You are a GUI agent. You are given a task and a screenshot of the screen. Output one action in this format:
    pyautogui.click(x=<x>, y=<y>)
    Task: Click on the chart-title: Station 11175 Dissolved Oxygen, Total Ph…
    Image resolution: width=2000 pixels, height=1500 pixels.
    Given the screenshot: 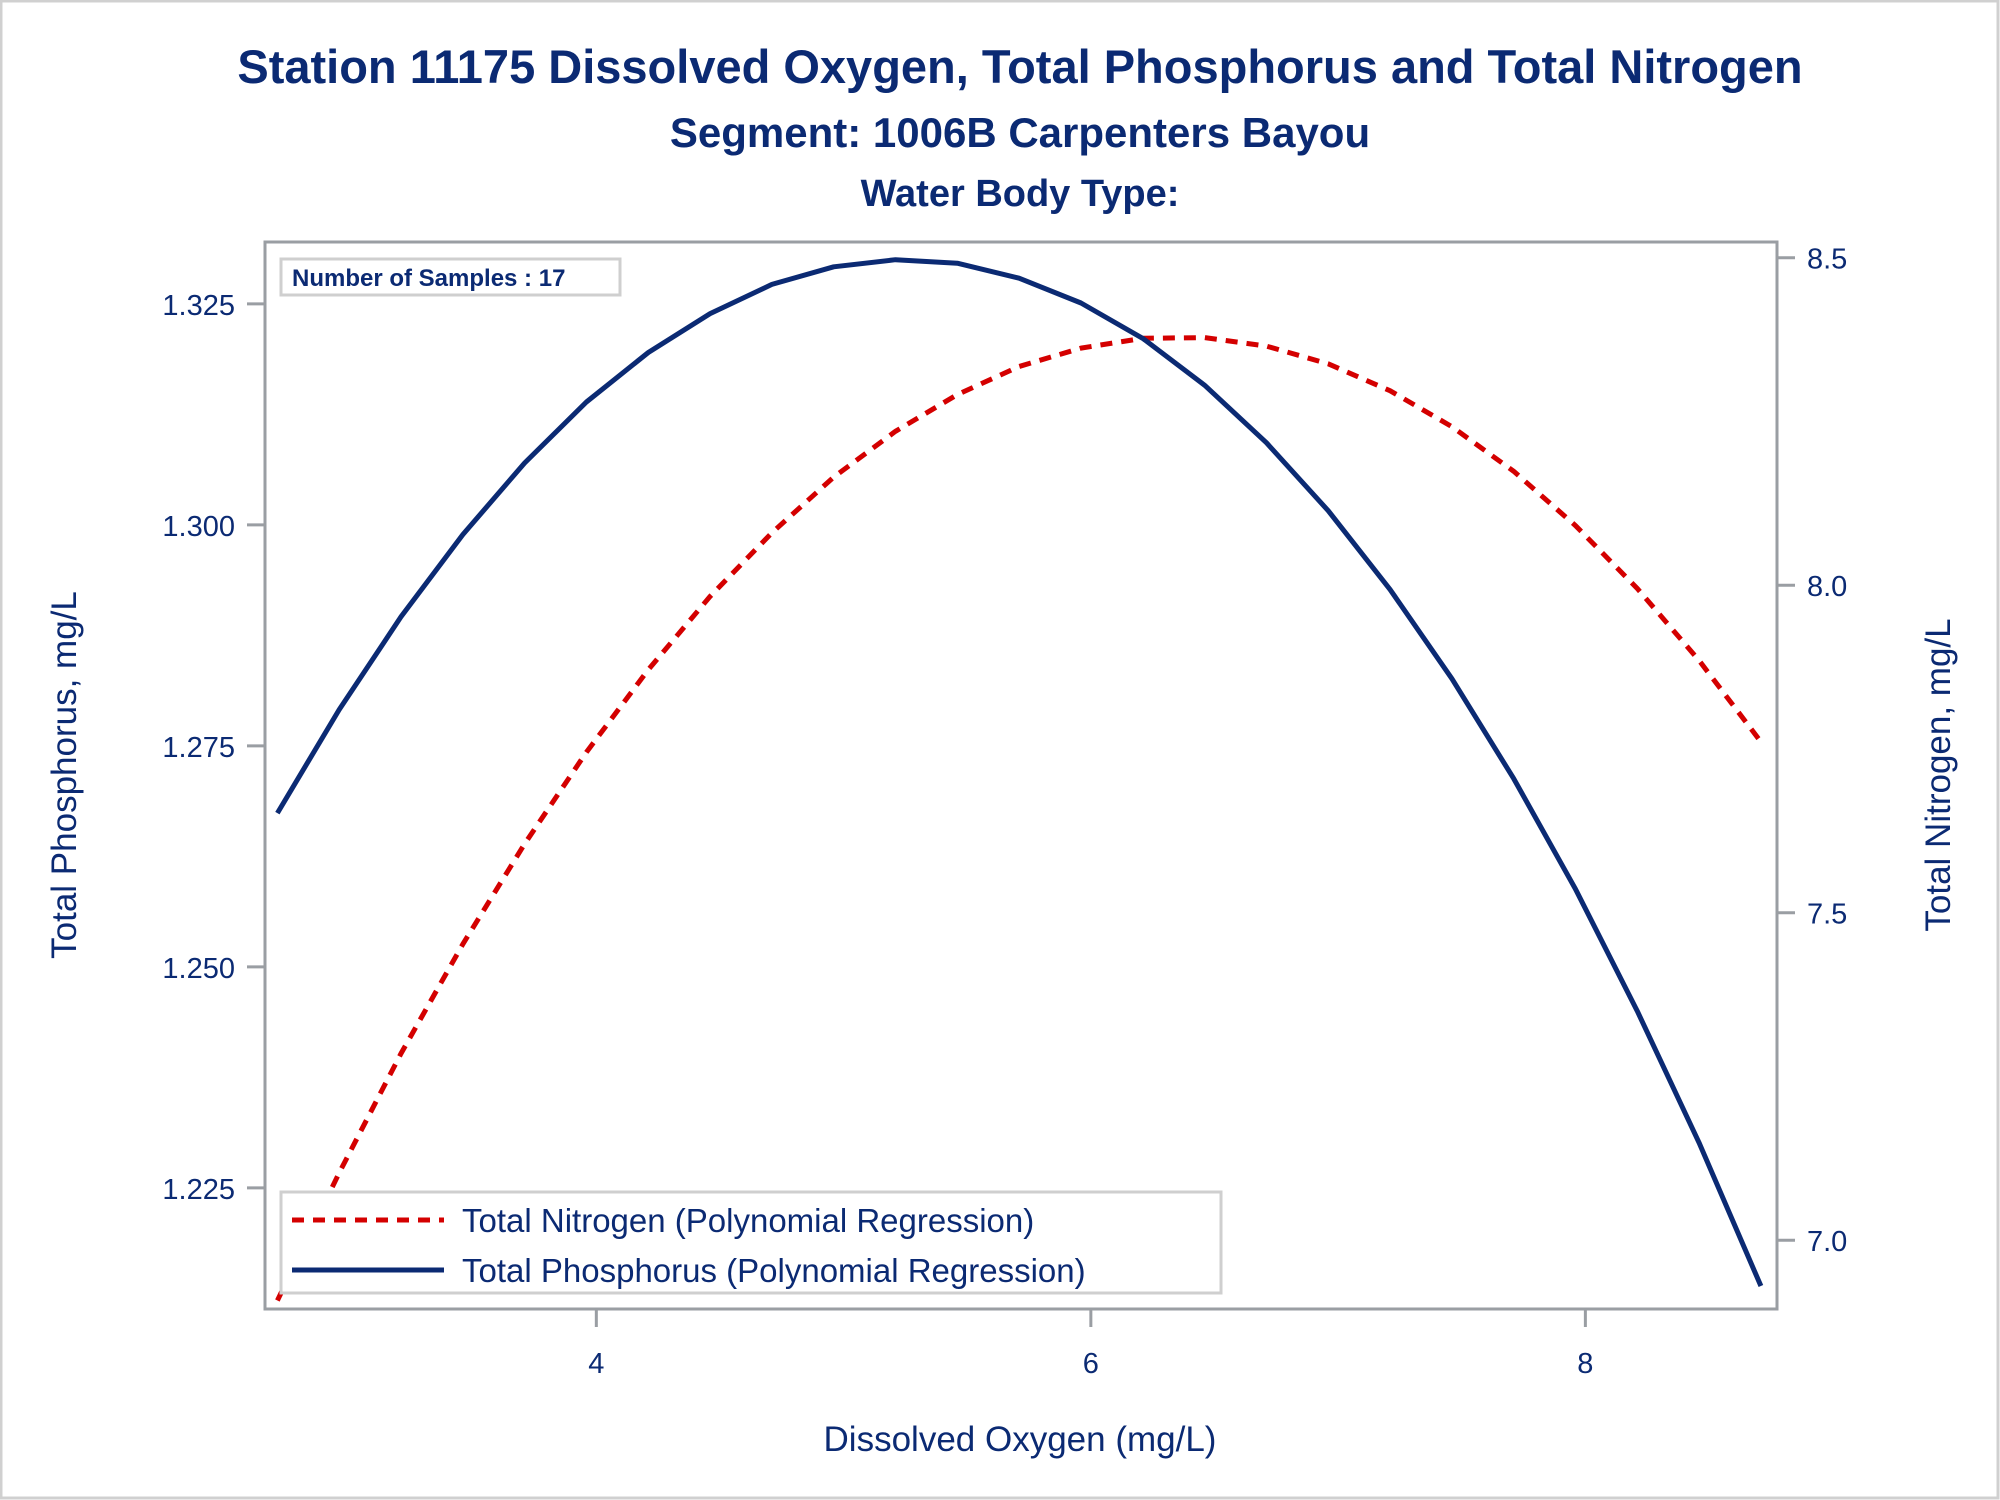 What is the action you would take?
    pyautogui.click(x=1019, y=66)
    